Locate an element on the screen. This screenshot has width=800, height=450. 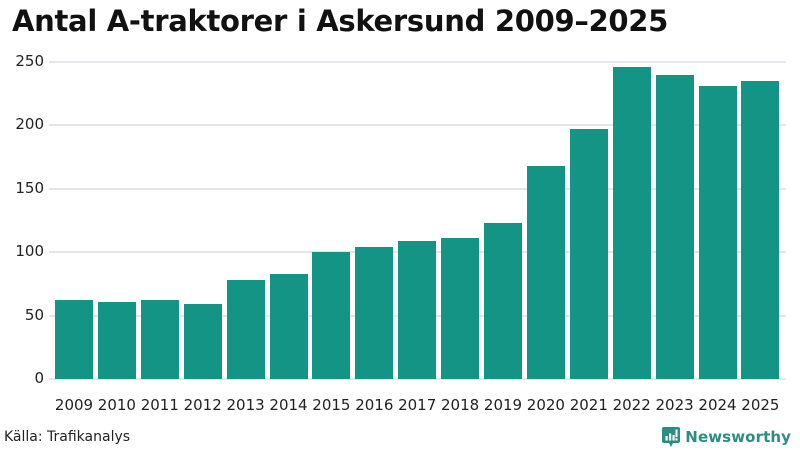
x-axis-tick-label: 2018 is located at coordinates (460, 405).